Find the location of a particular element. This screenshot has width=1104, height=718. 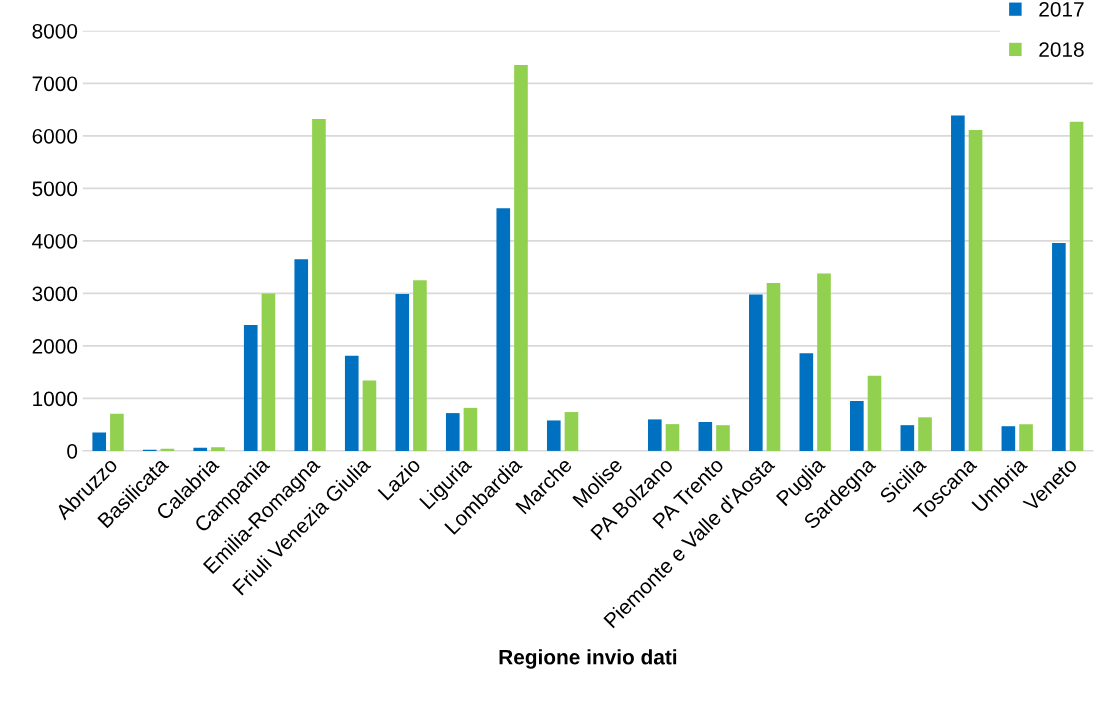

y-tick-label: 1000 is located at coordinates (55, 399).